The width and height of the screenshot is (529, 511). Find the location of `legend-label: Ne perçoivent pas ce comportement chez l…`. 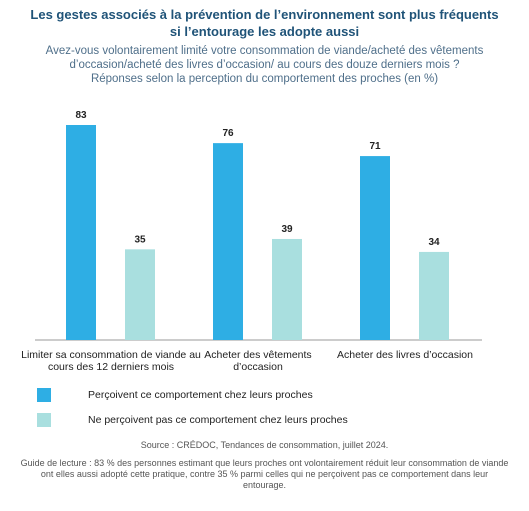

legend-label: Ne perçoivent pas ce comportement chez l… is located at coordinates (218, 420).